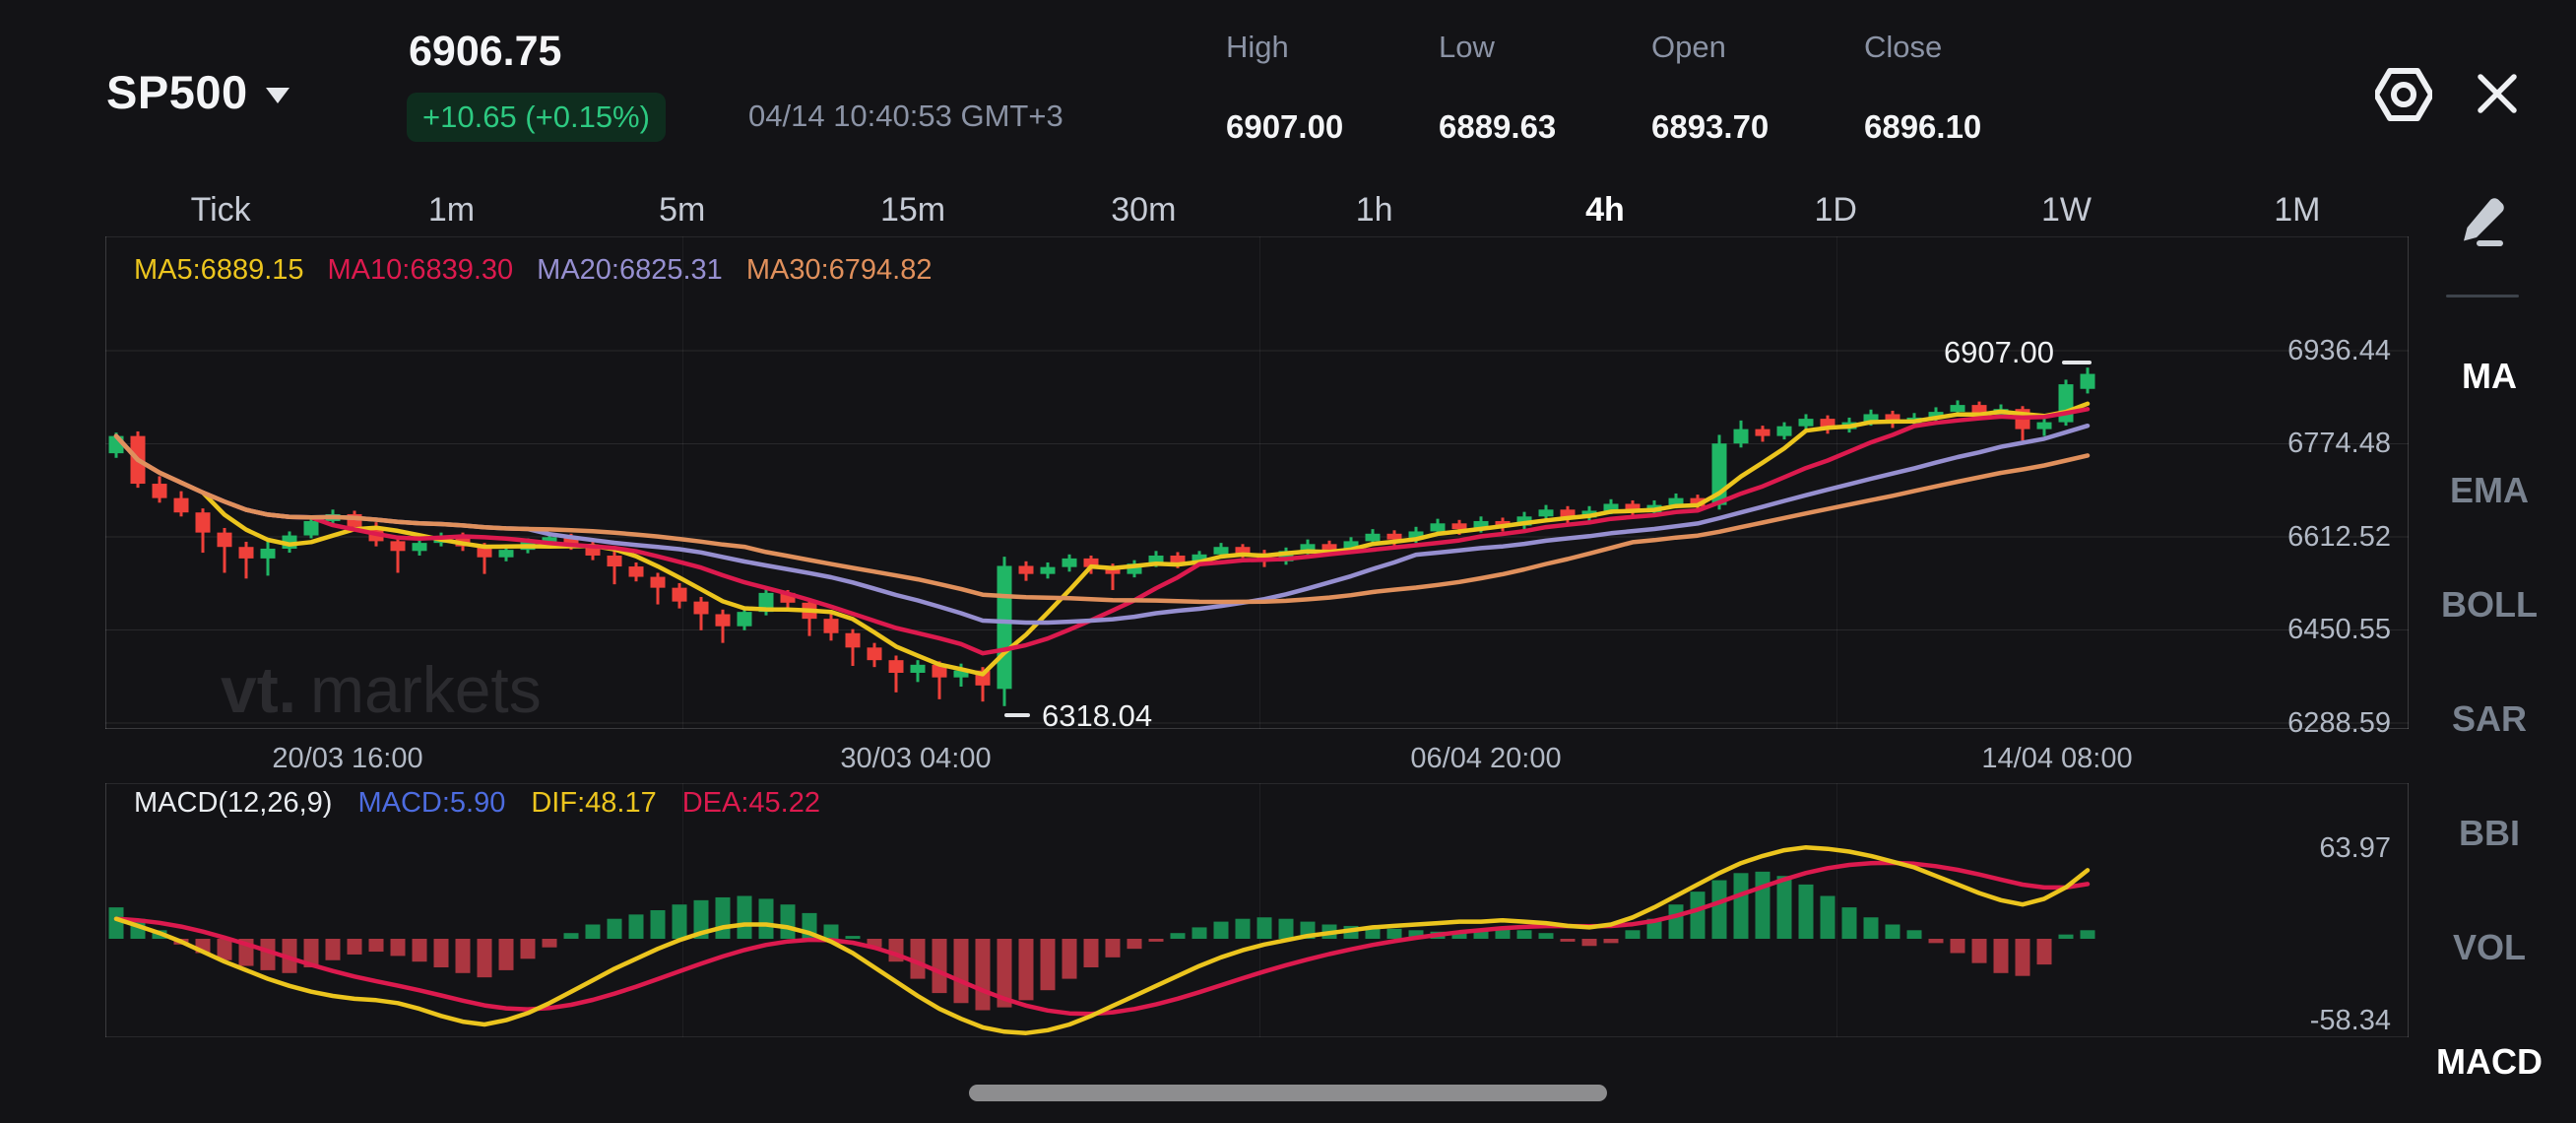 This screenshot has height=1123, width=2576. What do you see at coordinates (2057, 758) in the screenshot?
I see `time-axis-label: 14/04 08:00` at bounding box center [2057, 758].